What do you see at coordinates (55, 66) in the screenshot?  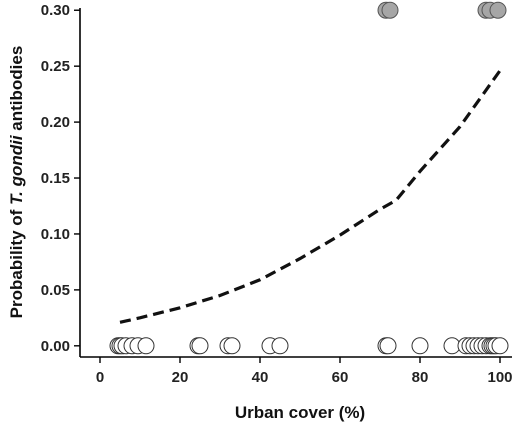 I see `y-tick-label: 0.25` at bounding box center [55, 66].